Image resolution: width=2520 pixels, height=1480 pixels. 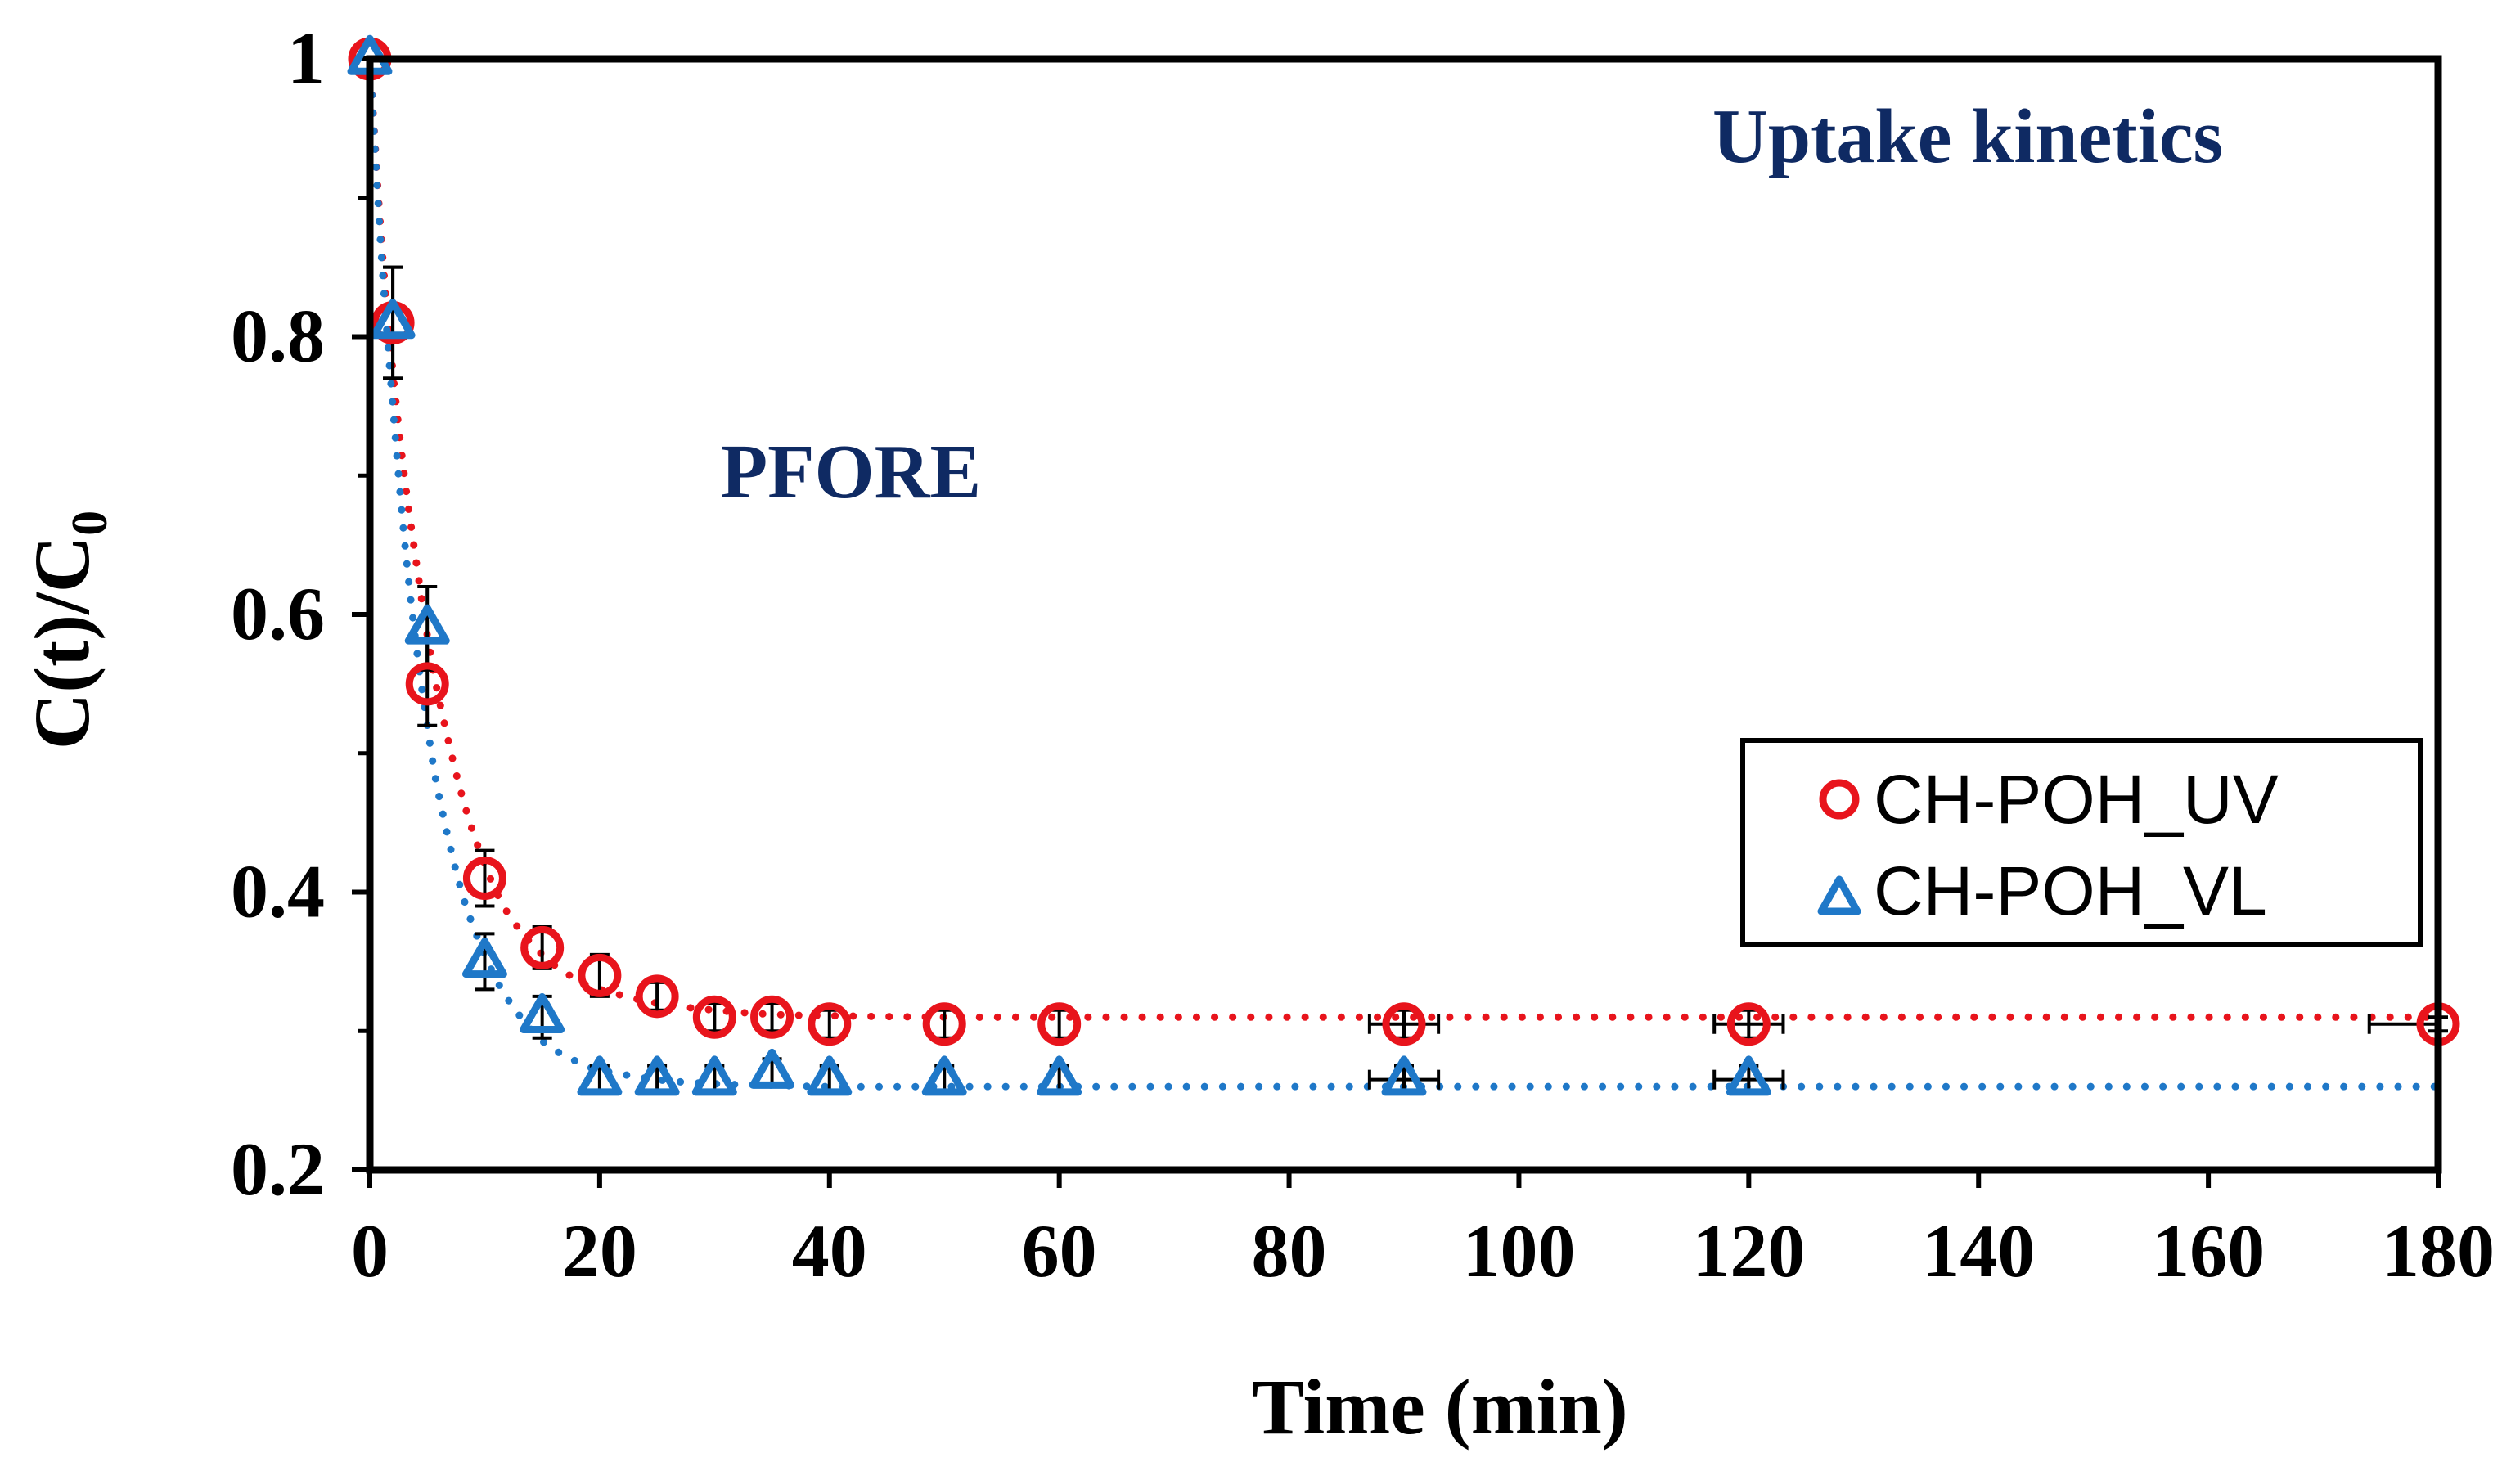 What do you see at coordinates (1840, 799) in the screenshot?
I see `legend-marker-circle` at bounding box center [1840, 799].